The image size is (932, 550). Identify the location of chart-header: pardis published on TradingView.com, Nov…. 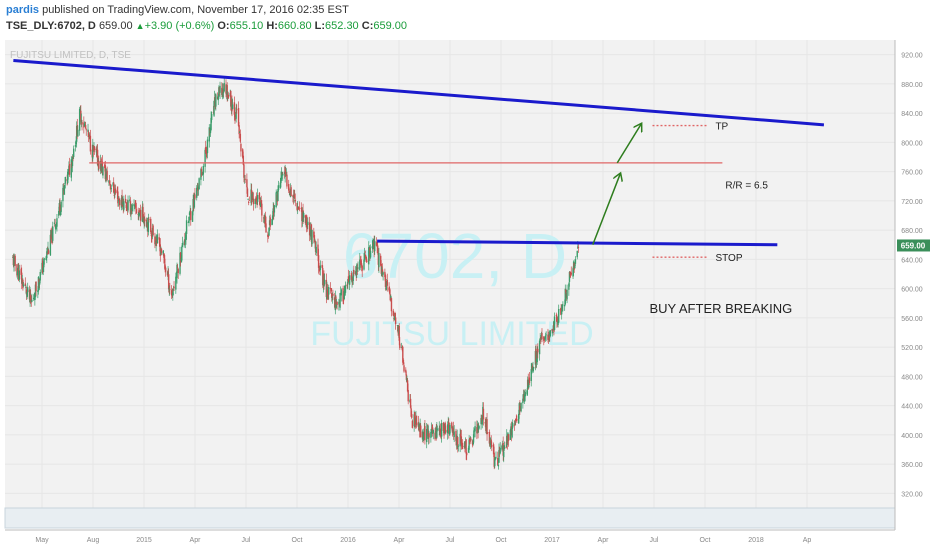
(466, 19).